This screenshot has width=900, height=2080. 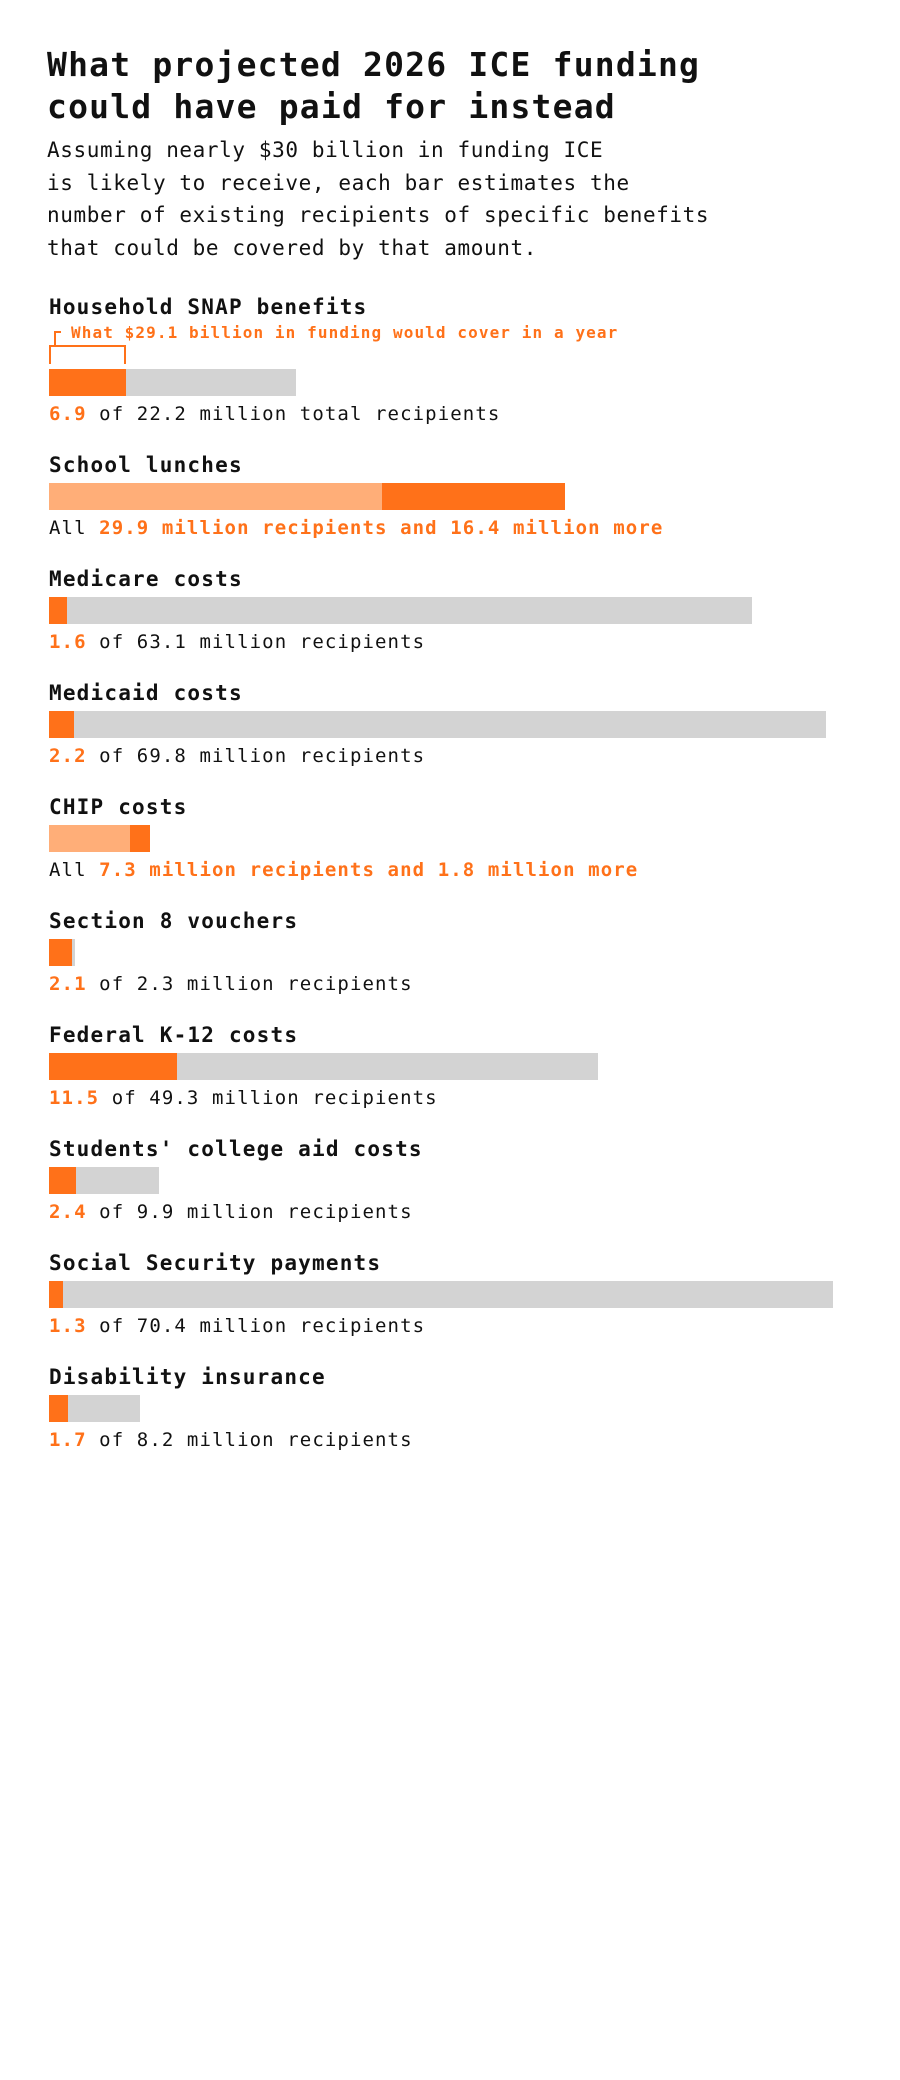 I want to click on label-highlight: 2.2, so click(x=68, y=756).